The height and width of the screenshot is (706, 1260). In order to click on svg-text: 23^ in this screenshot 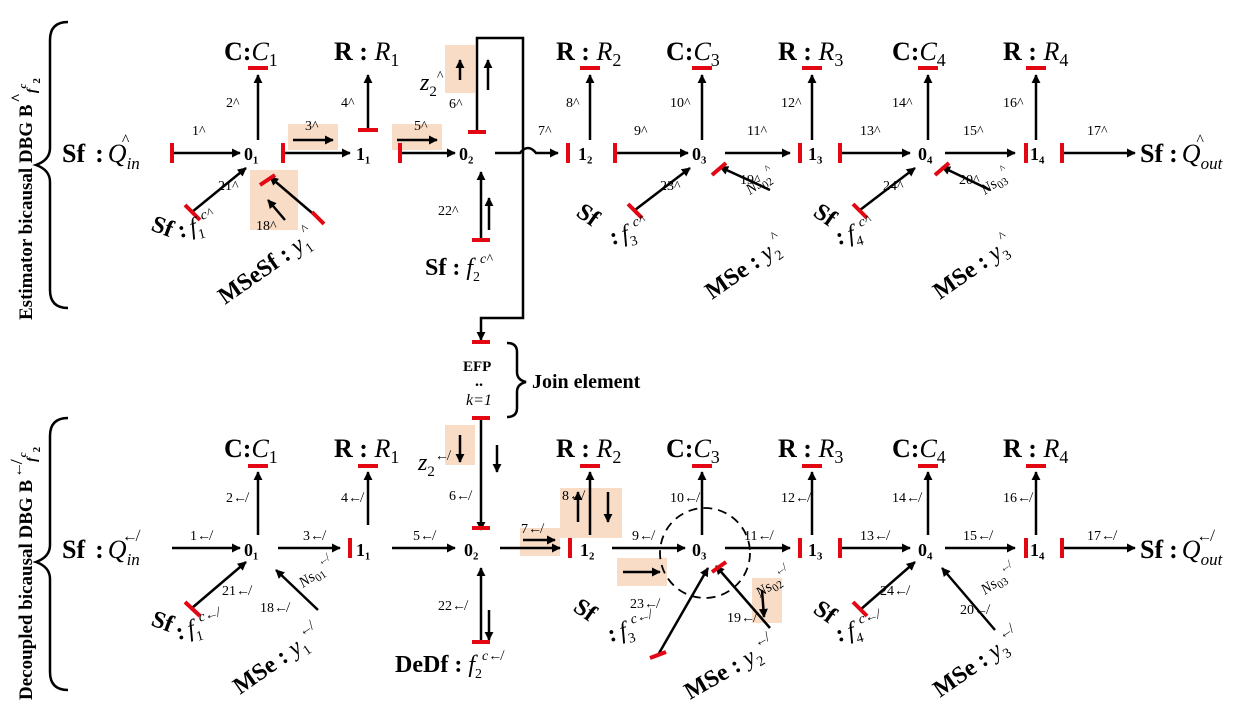, I will do `click(670, 186)`.